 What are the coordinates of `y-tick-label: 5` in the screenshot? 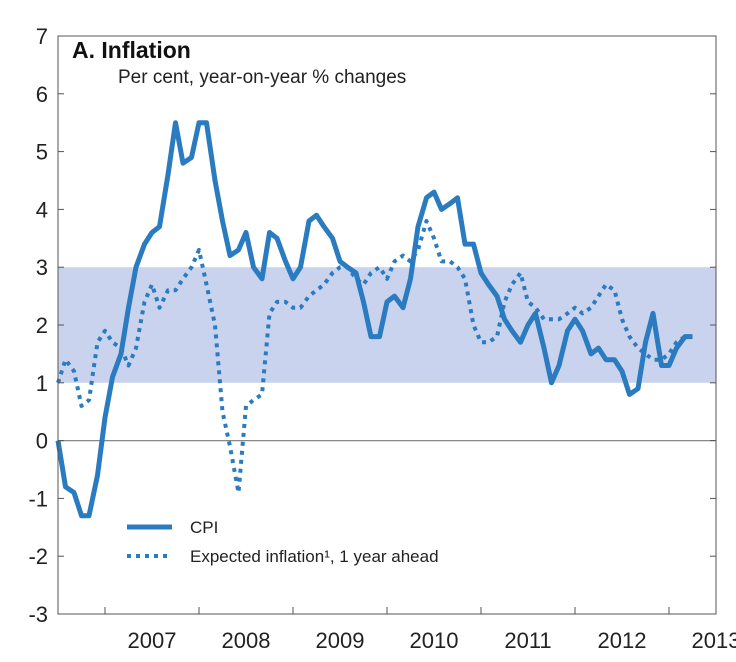 It's located at (42, 152).